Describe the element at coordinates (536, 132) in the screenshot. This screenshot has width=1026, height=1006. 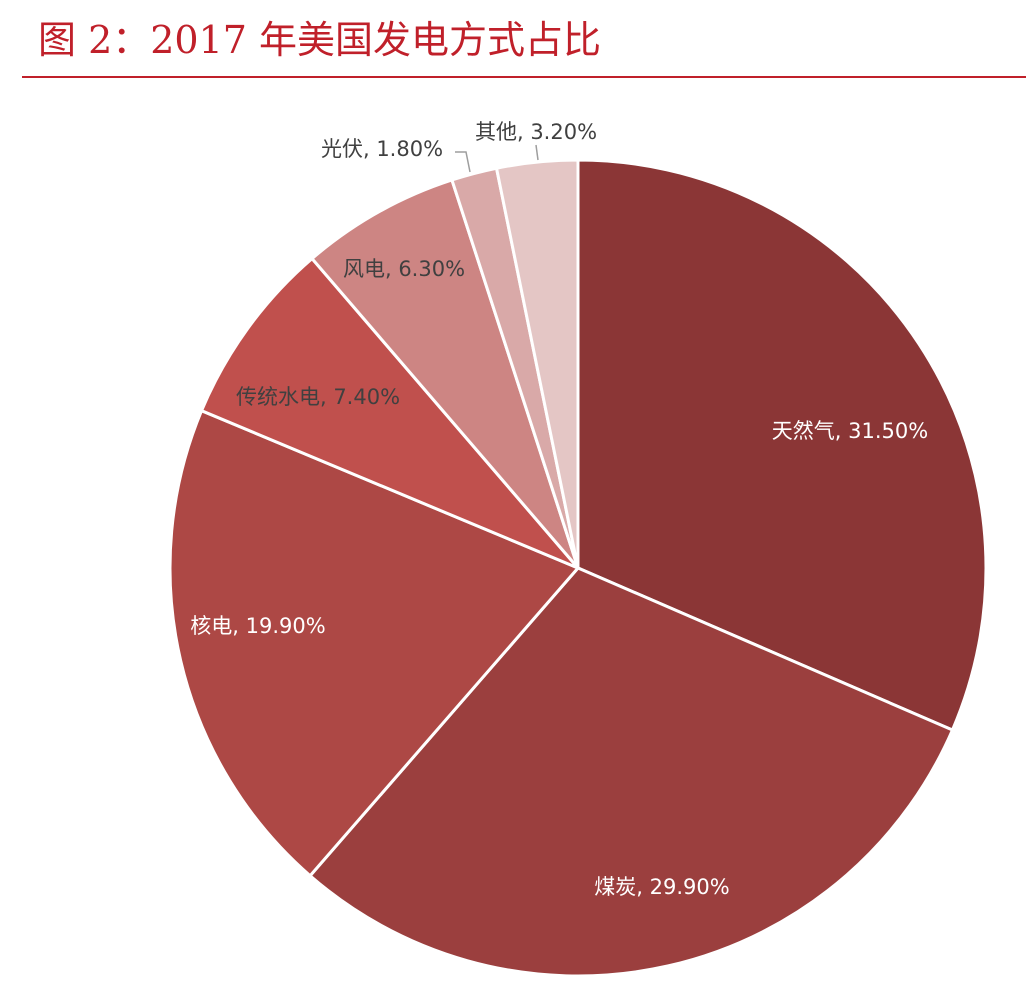
I see `pie-label-7: 其他, 3.20%` at that location.